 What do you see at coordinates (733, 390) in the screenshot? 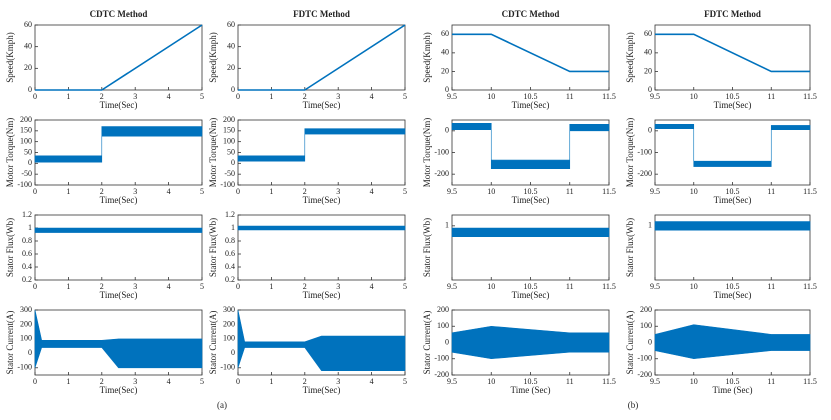
I see `x-axis-label: Time (Sec)` at bounding box center [733, 390].